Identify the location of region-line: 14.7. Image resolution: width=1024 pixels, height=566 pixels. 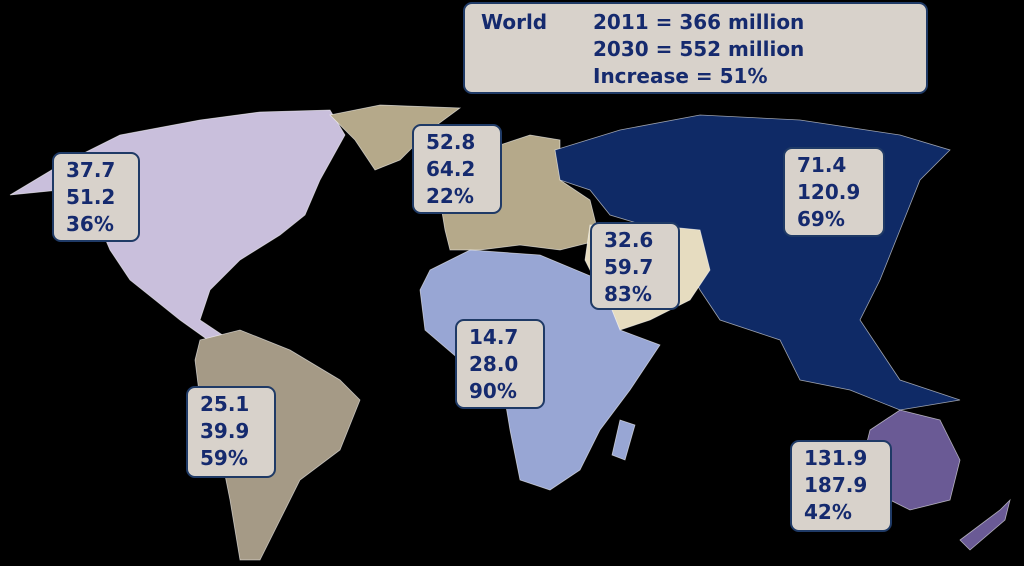
(494, 337).